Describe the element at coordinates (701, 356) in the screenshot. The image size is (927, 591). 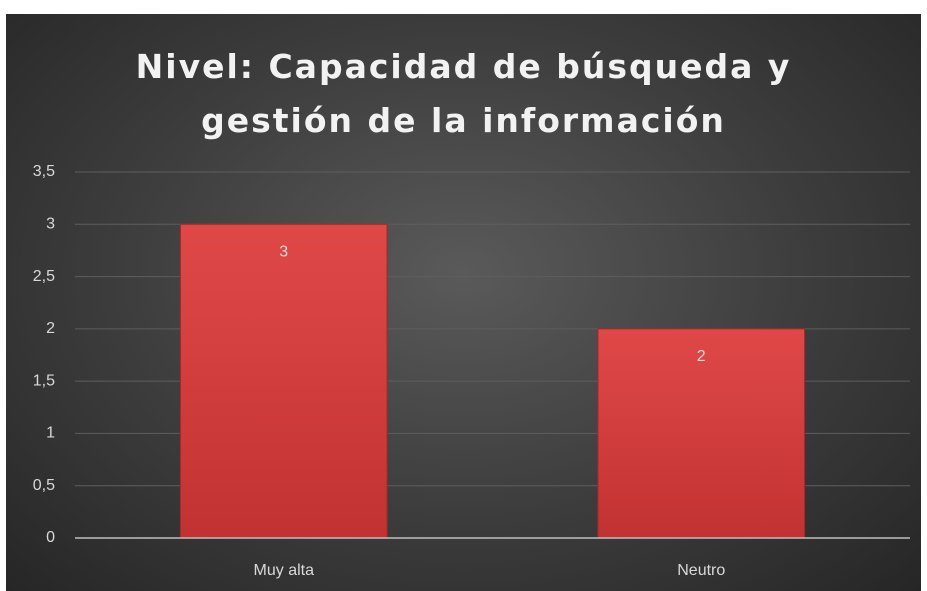
I see `data-label: 2` at that location.